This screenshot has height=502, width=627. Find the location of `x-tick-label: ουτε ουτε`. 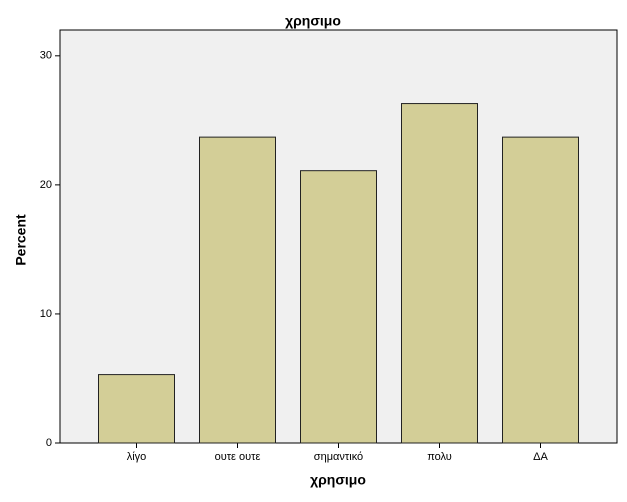

x-tick-label: ουτε ουτε is located at coordinates (238, 457).